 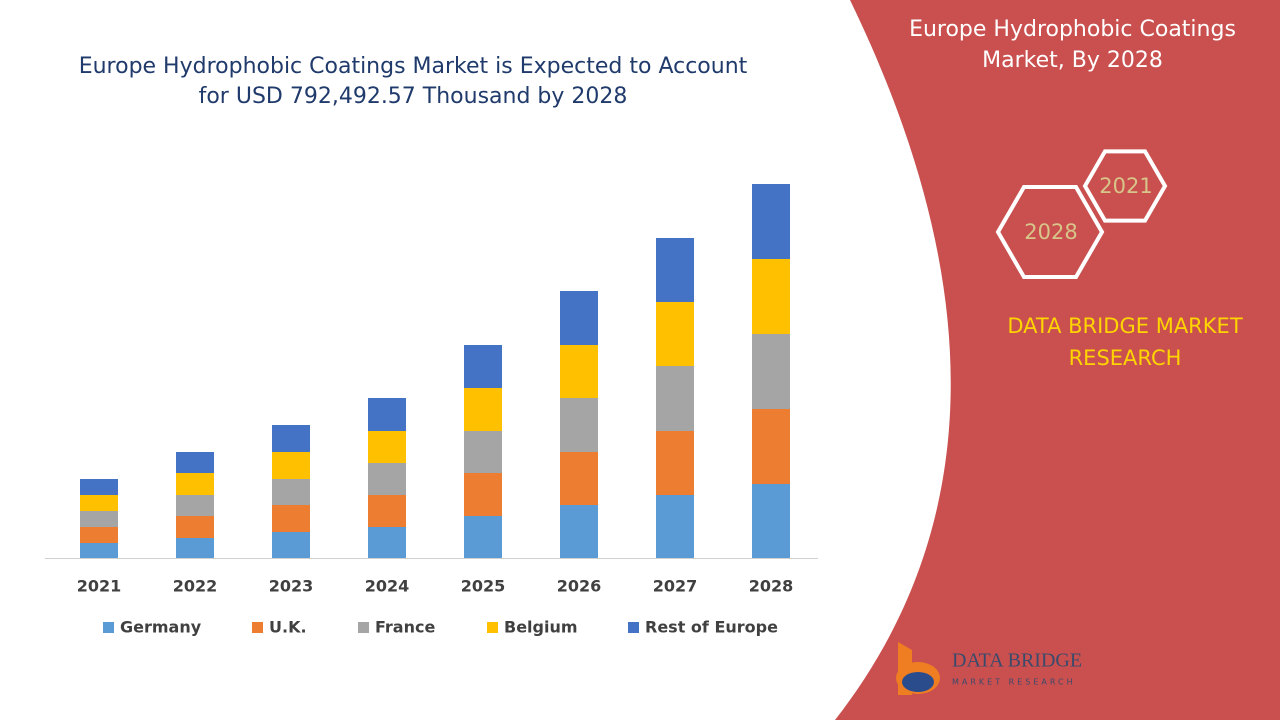 I want to click on legend-label: Rest of Europe, so click(x=711, y=627).